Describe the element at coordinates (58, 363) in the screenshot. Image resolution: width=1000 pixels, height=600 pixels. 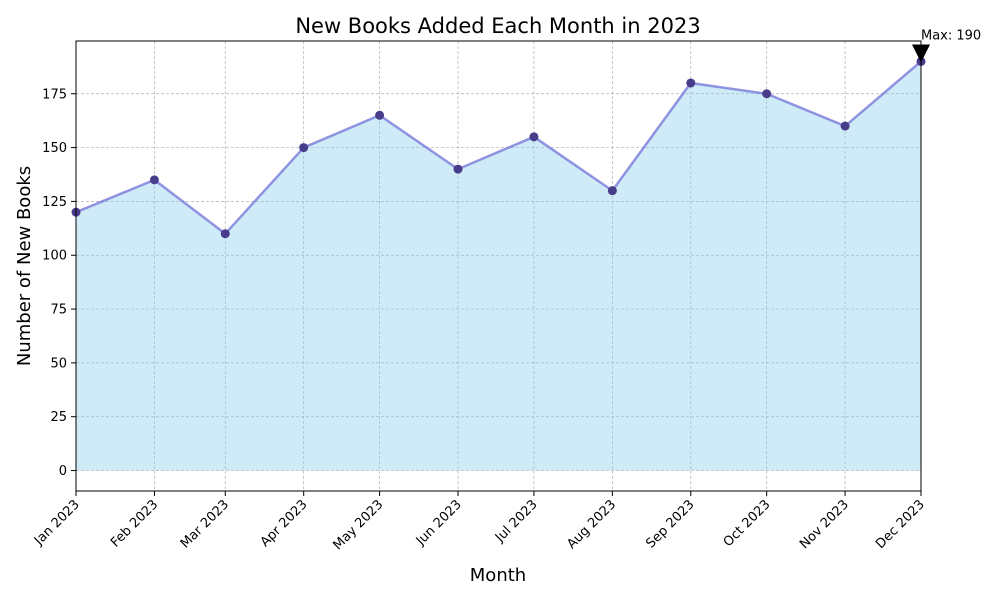
I see `y-tick-label: 50` at that location.